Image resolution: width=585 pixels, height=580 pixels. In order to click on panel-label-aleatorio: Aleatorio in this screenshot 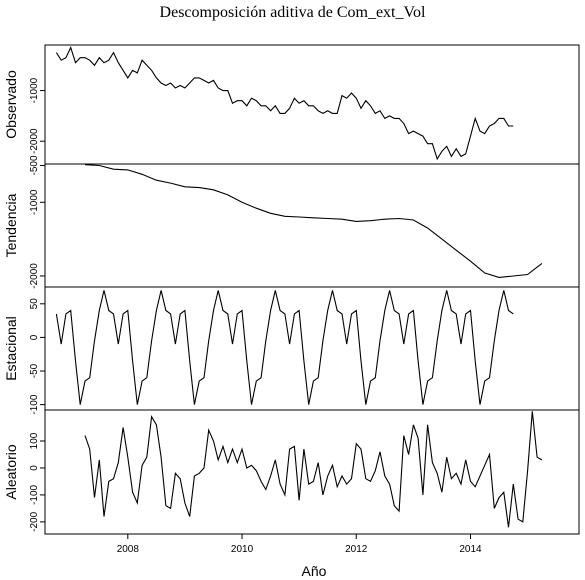, I will do `click(11, 471)`.